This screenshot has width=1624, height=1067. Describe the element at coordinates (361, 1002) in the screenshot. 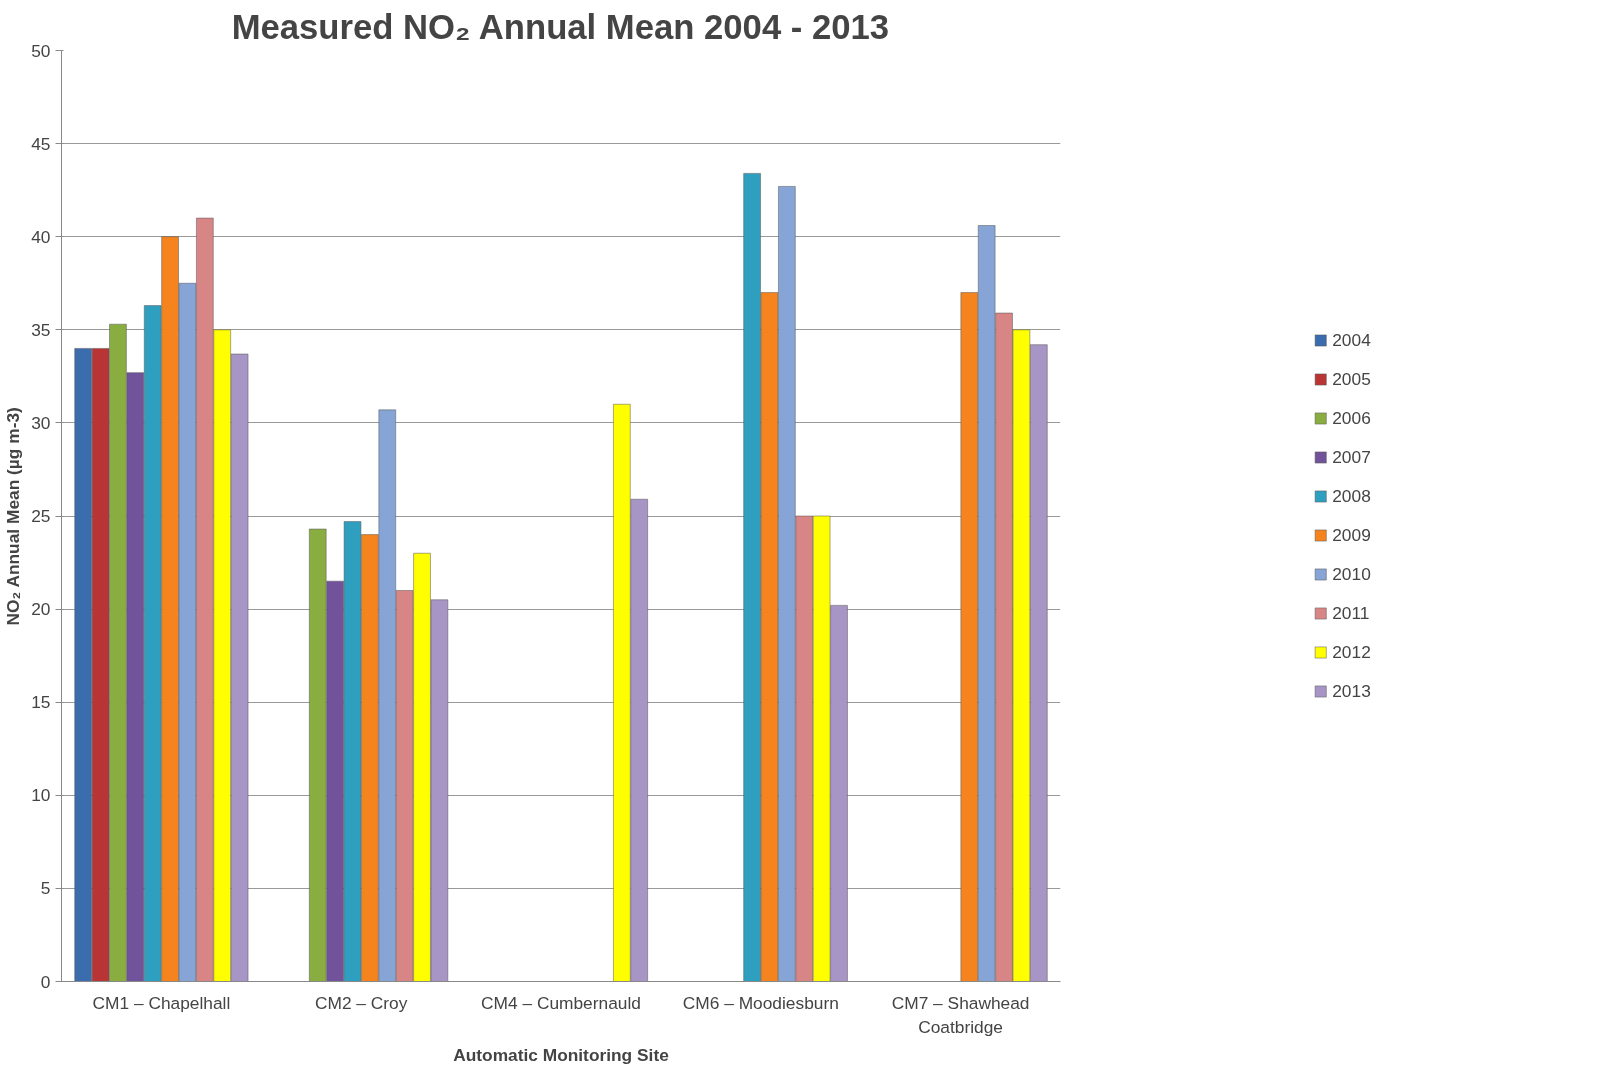

I see `x-tick-label: CM2 – Croy` at that location.